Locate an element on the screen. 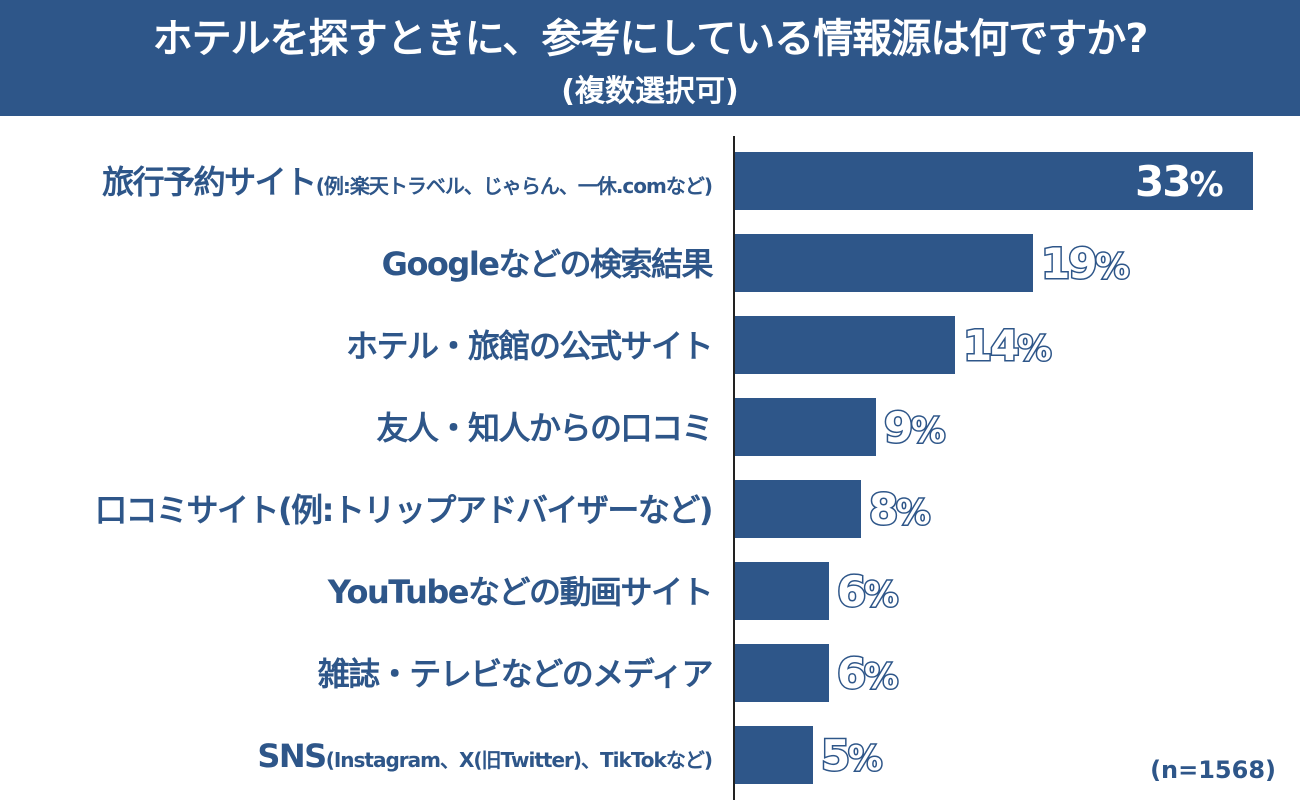 This screenshot has height=800, width=1300. category-label: 口コミサイト(例:トリップアドバイザーなど) is located at coordinates (404, 510).